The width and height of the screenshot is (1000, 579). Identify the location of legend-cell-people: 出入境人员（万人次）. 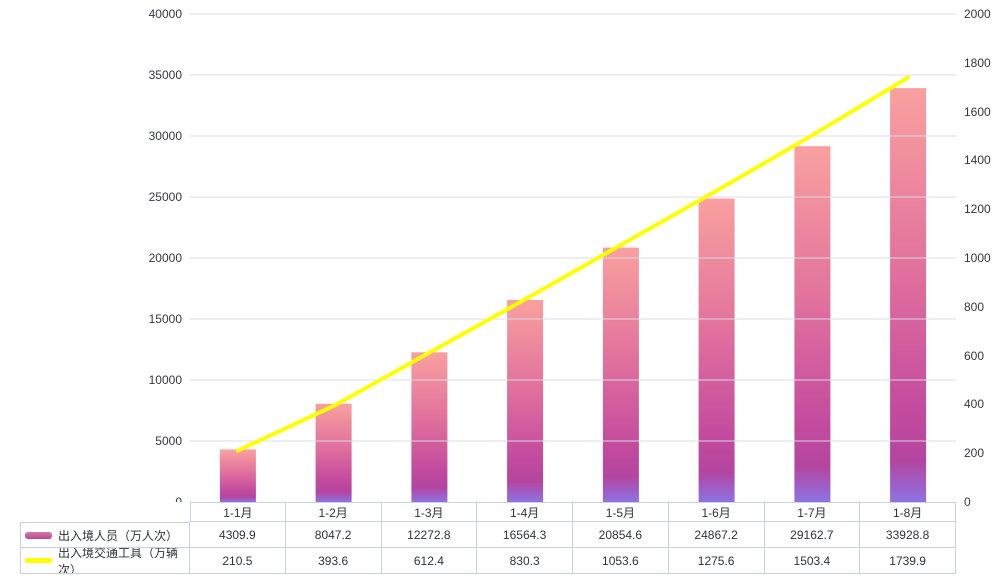
(105, 535).